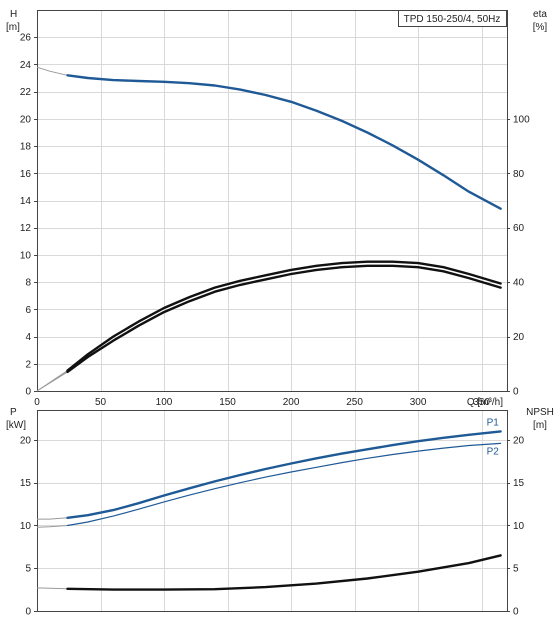 The width and height of the screenshot is (559, 631). Describe the element at coordinates (519, 483) in the screenshot. I see `right-axis-tick-label: 15` at that location.